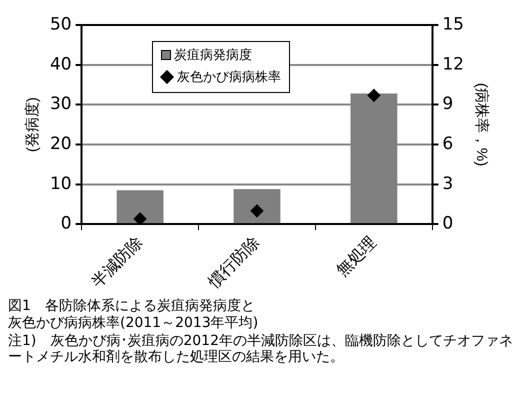  I want to click on x-tick-label: 慣行防除, so click(233, 262).